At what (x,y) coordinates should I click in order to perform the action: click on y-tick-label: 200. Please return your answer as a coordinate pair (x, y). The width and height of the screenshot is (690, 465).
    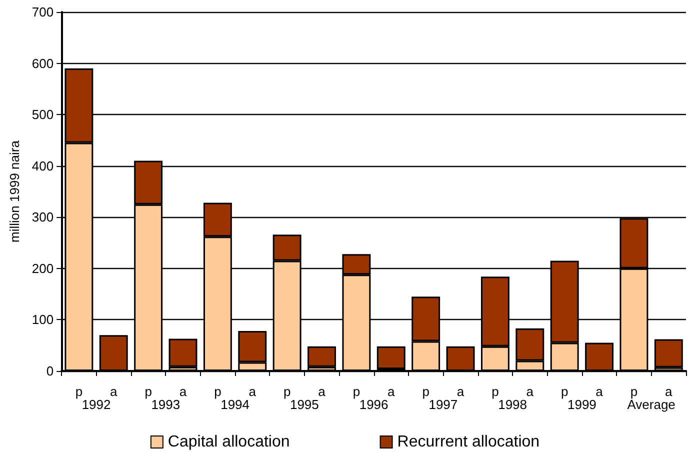
    Looking at the image, I should click on (43, 268).